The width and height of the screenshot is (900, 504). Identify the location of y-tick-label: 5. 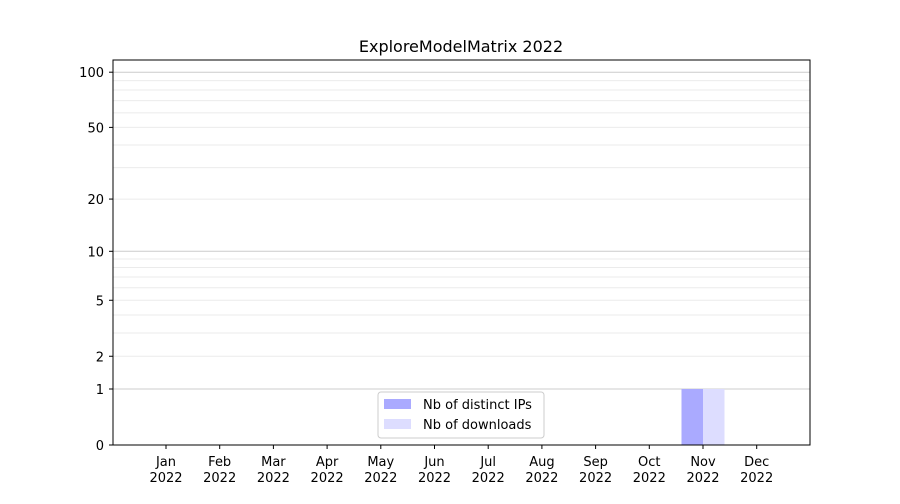
(100, 301).